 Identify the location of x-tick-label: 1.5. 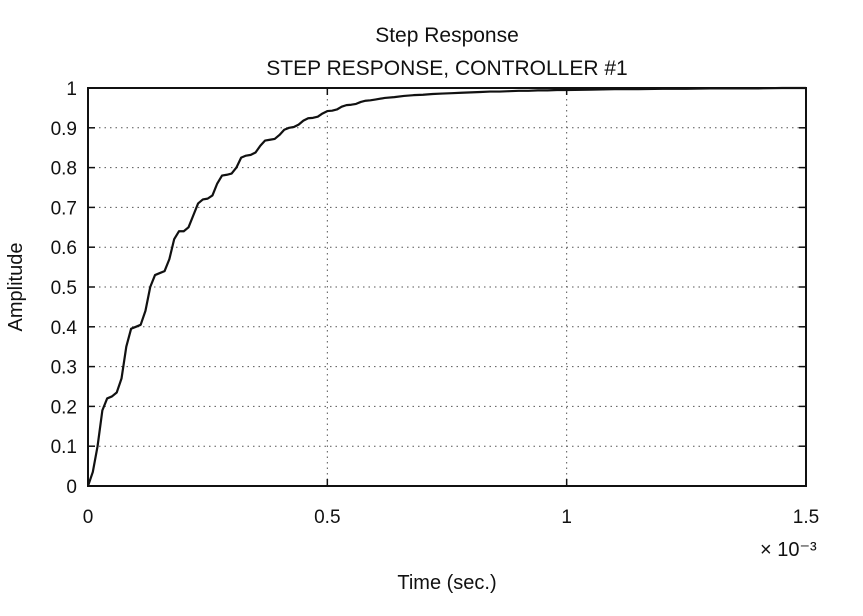
(806, 517).